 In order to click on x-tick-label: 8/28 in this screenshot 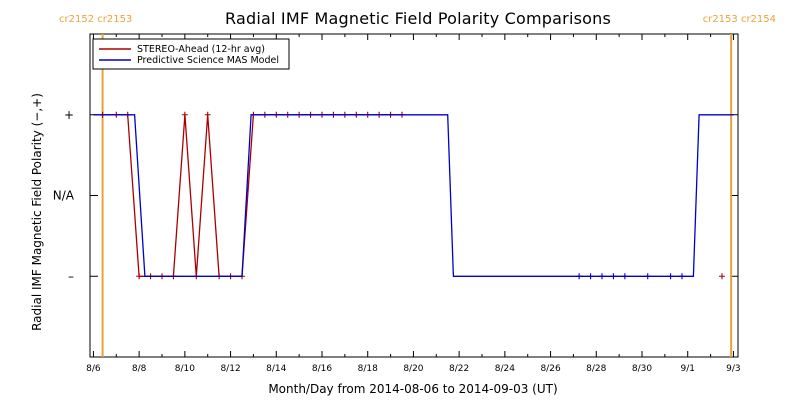, I will do `click(596, 369)`.